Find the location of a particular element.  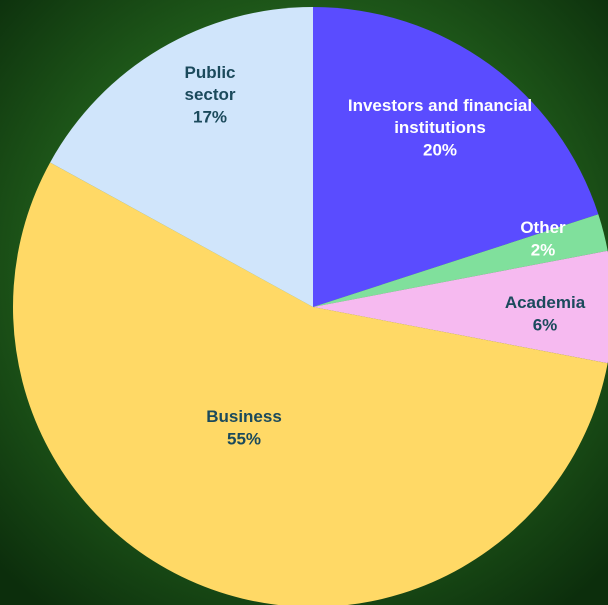

slice-label: Investors and financial institutions is located at coordinates (440, 116).